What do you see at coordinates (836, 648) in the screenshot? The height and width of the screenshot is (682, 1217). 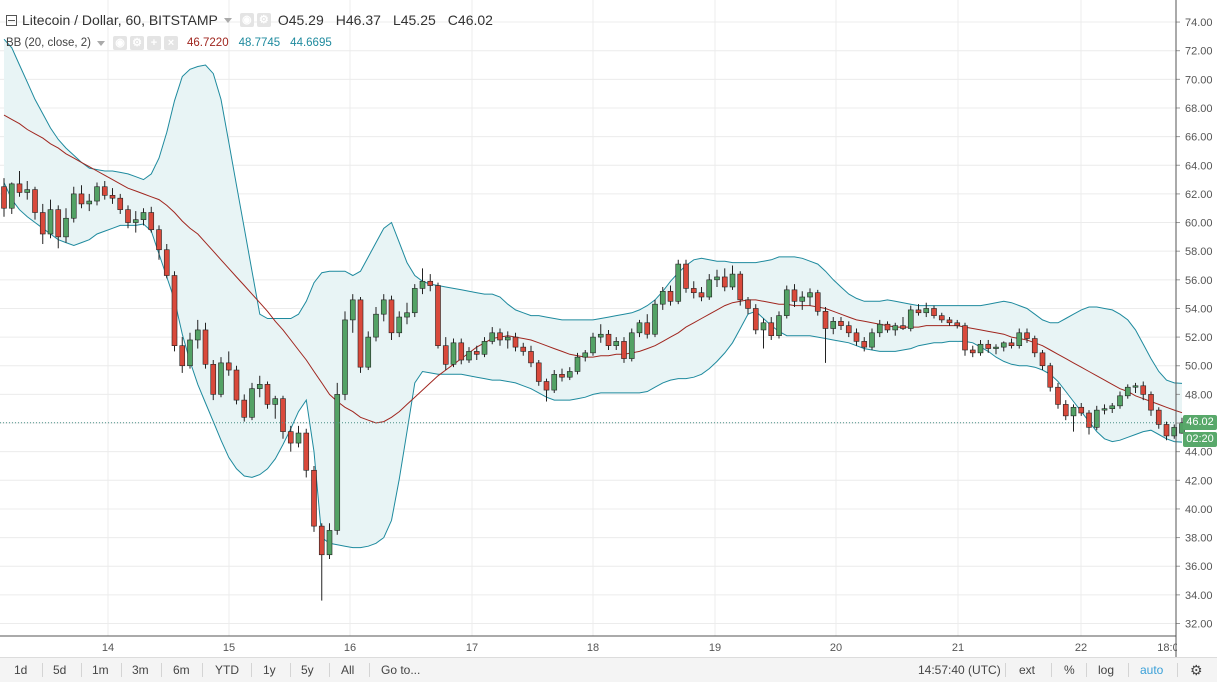 I see `x-tick-label: 20` at bounding box center [836, 648].